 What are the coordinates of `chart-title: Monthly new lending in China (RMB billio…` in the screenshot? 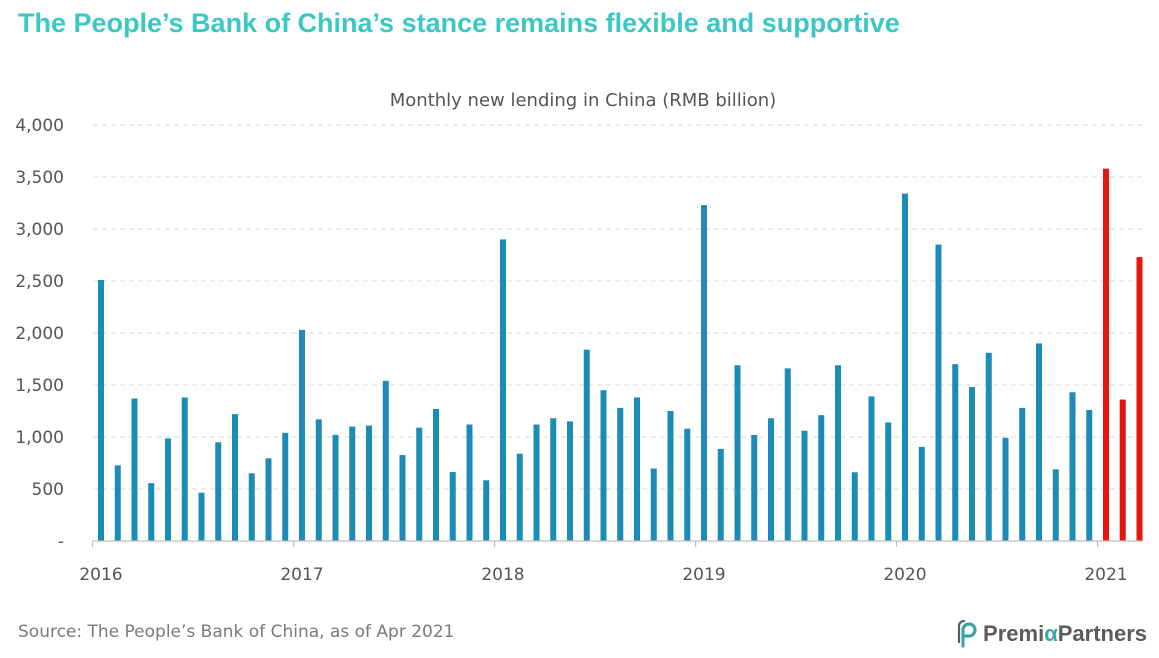 It's located at (583, 100).